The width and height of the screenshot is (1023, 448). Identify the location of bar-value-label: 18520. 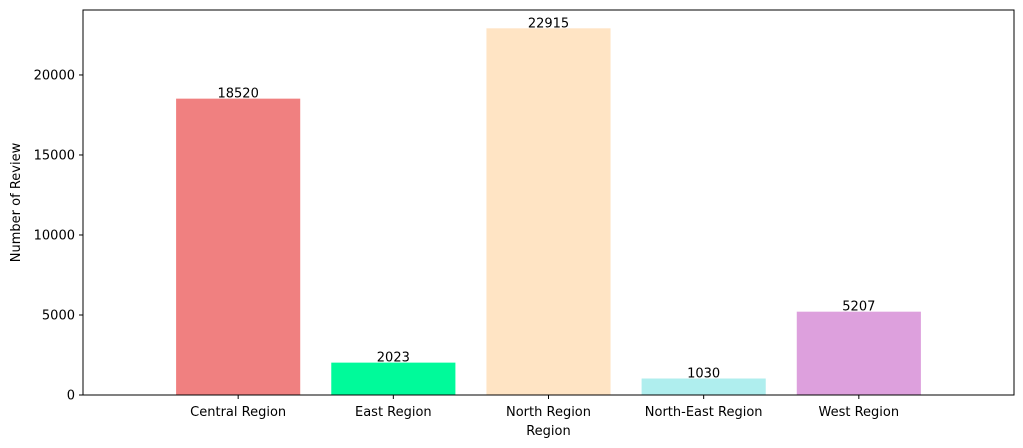
(237, 94).